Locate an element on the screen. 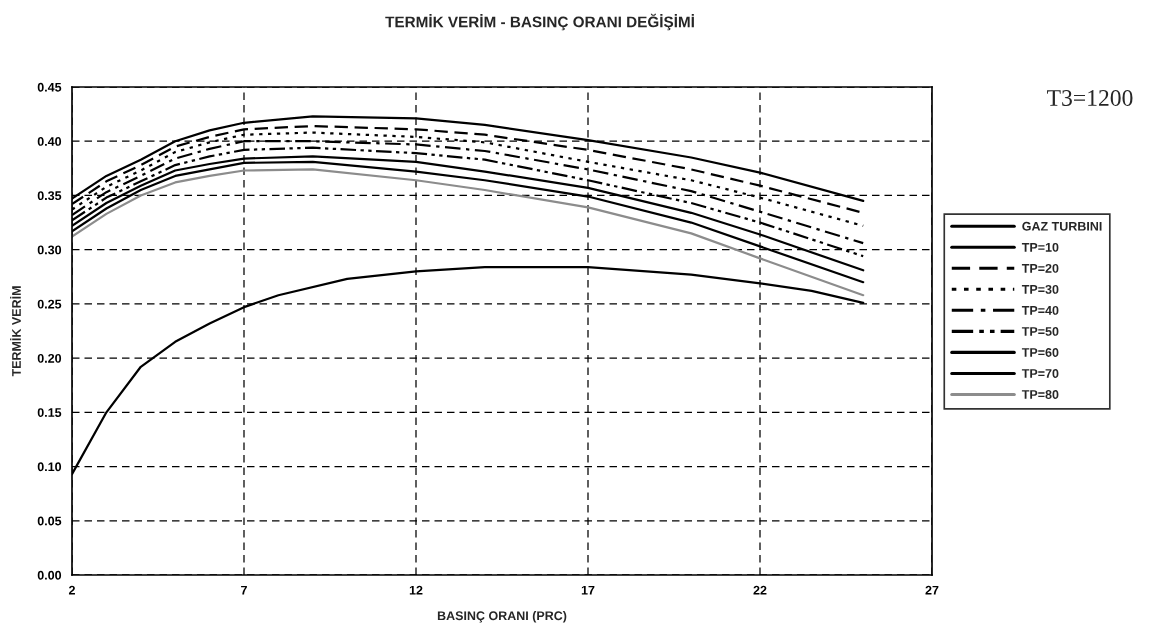  x-tick-label: 17 is located at coordinates (588, 590).